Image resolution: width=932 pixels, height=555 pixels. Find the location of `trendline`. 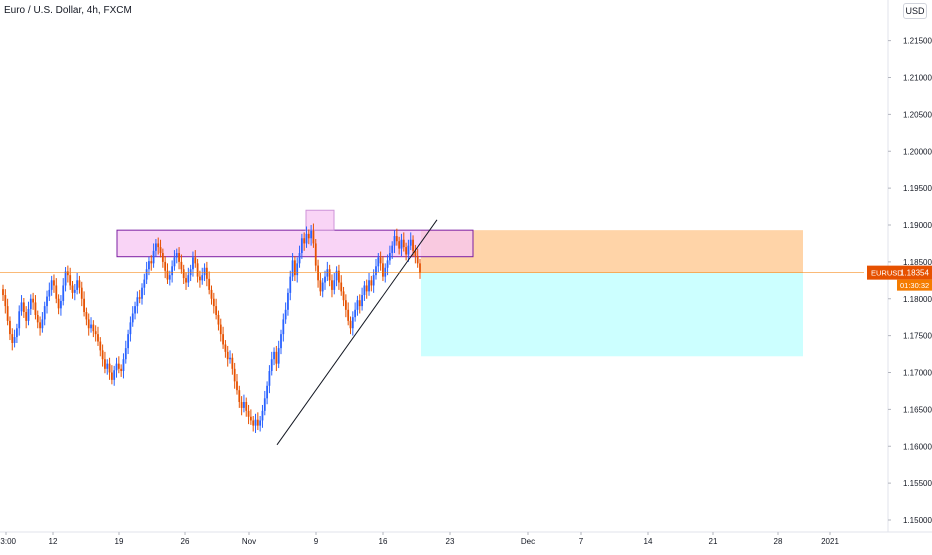

trendline is located at coordinates (357, 332).